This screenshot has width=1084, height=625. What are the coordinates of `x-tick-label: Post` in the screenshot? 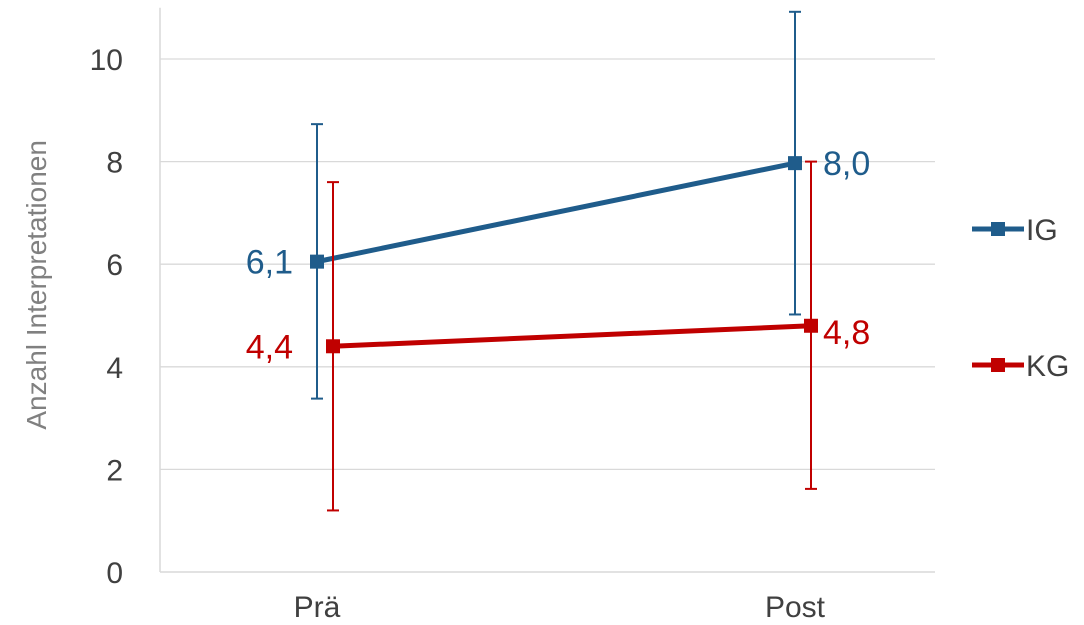 It's located at (795, 607).